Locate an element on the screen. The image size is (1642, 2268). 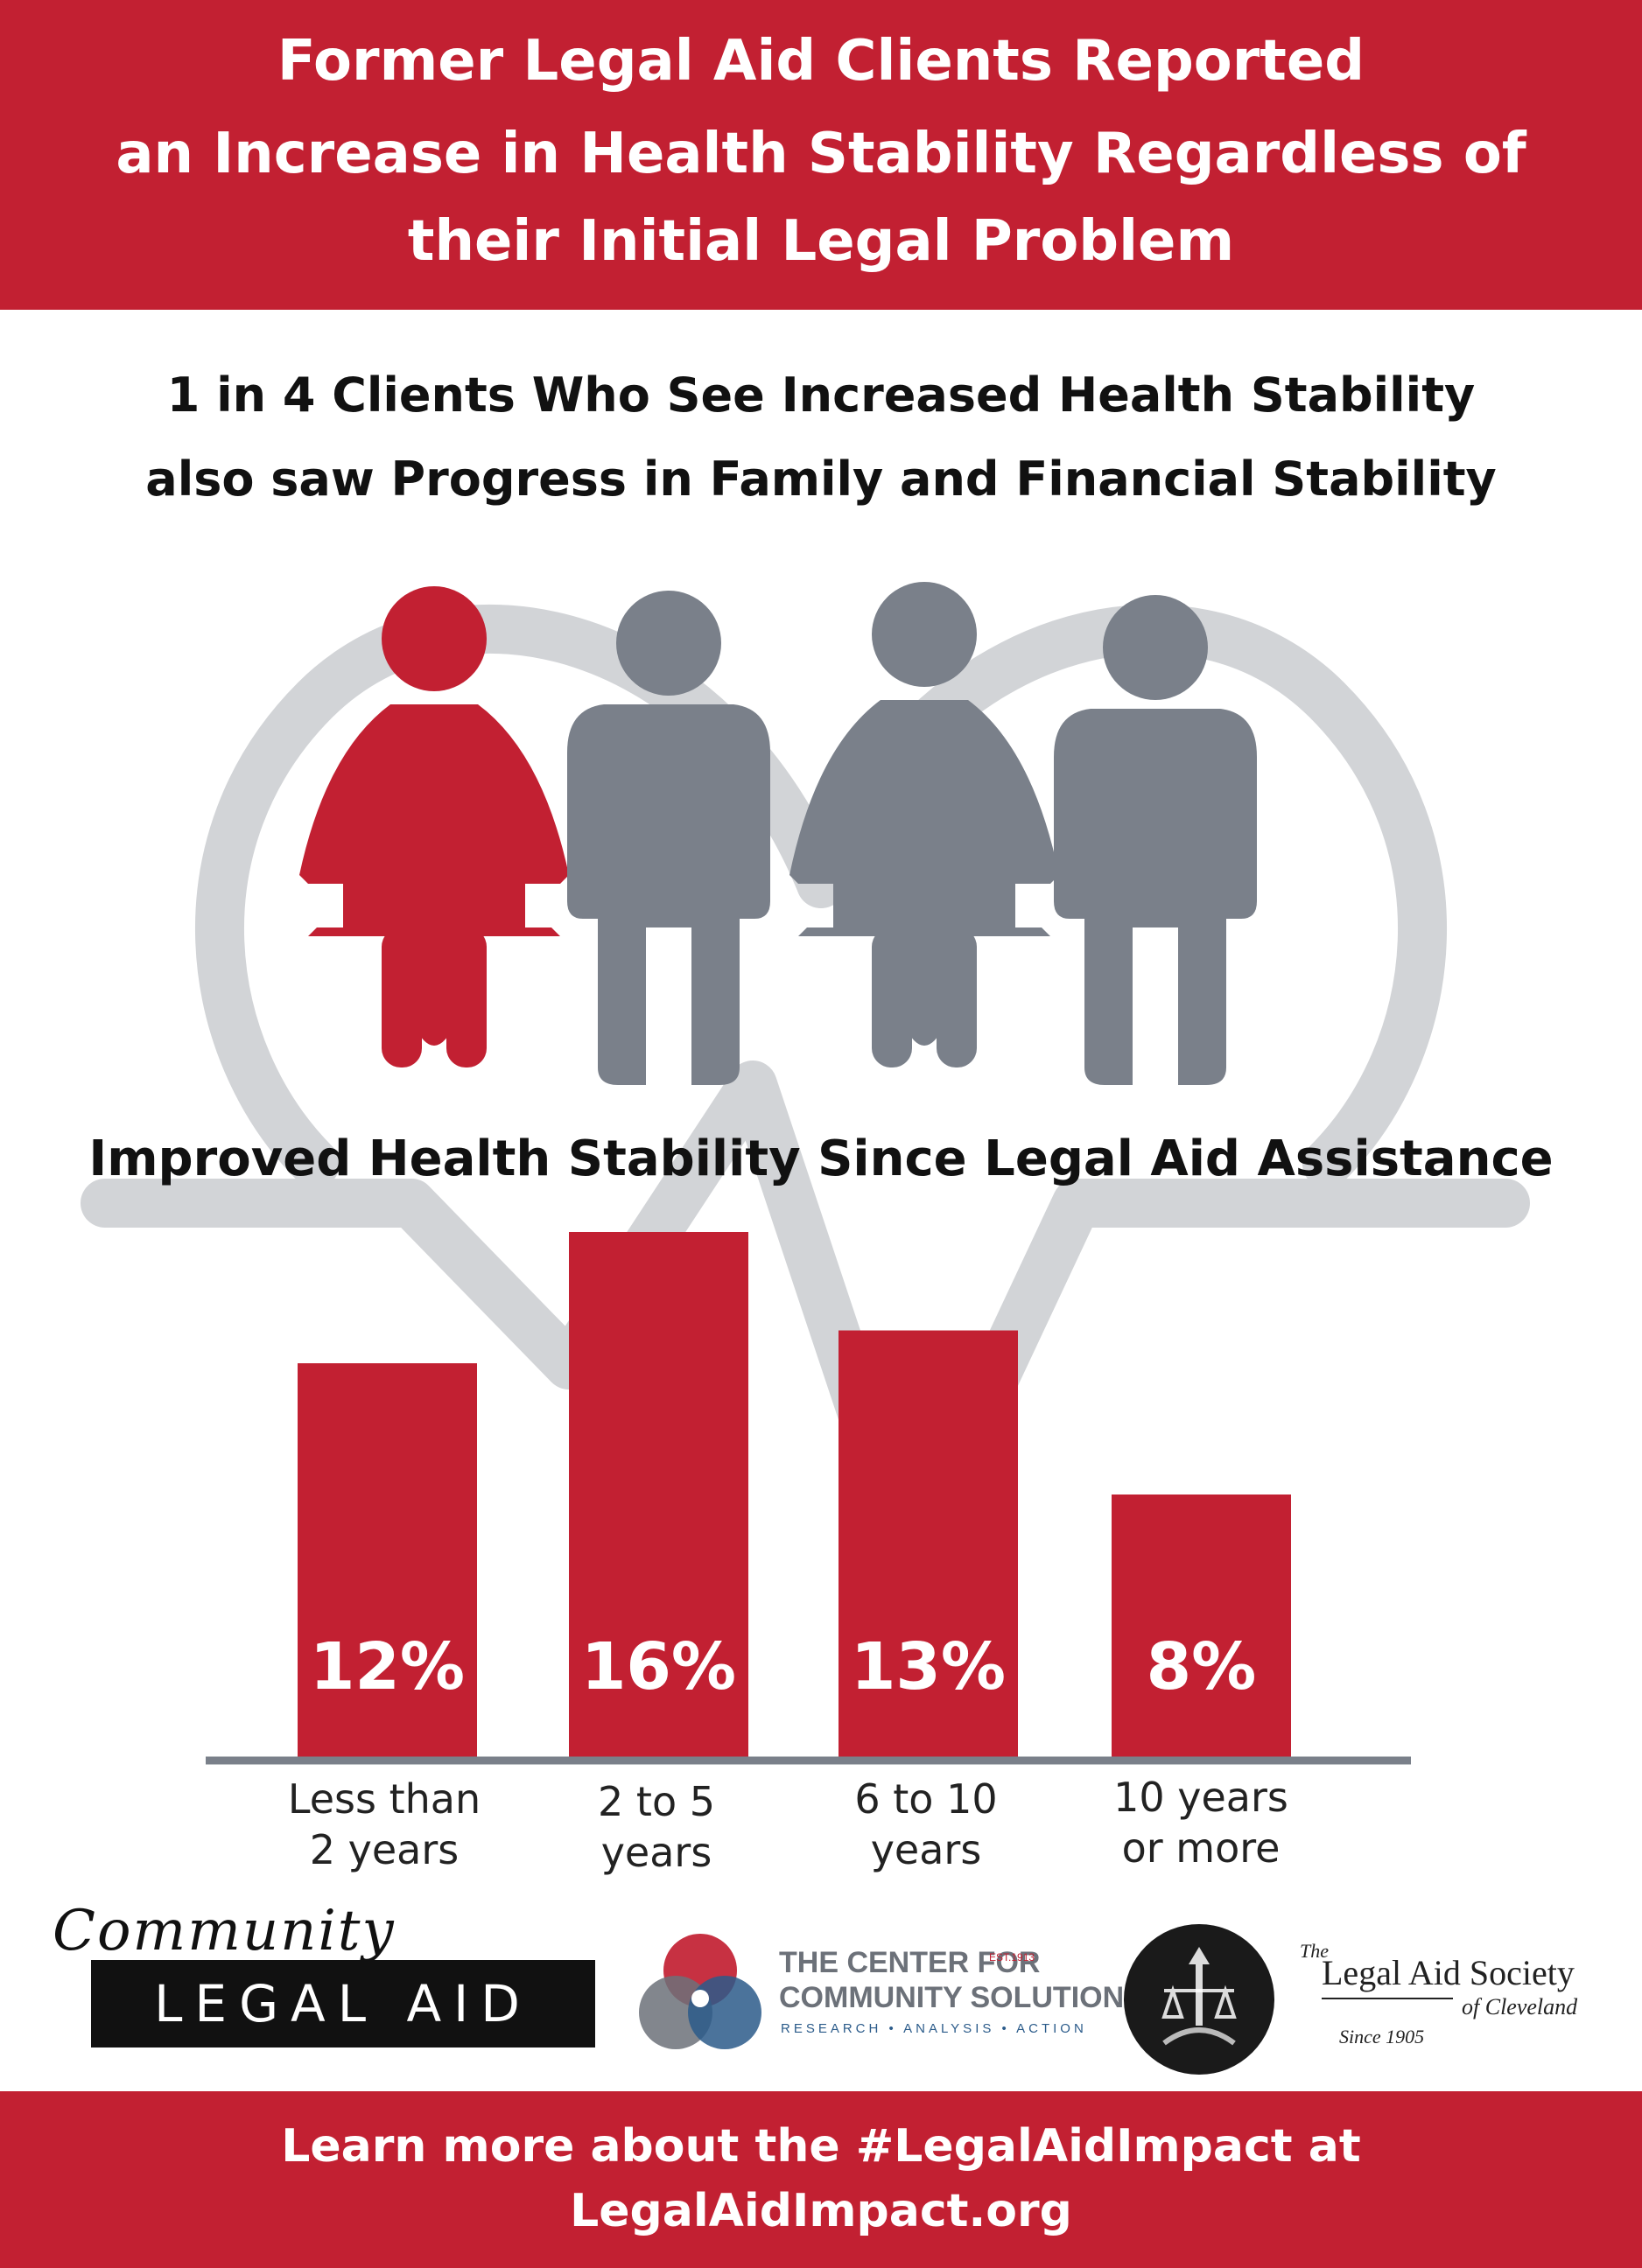
las-the: The is located at coordinates (1314, 1951).